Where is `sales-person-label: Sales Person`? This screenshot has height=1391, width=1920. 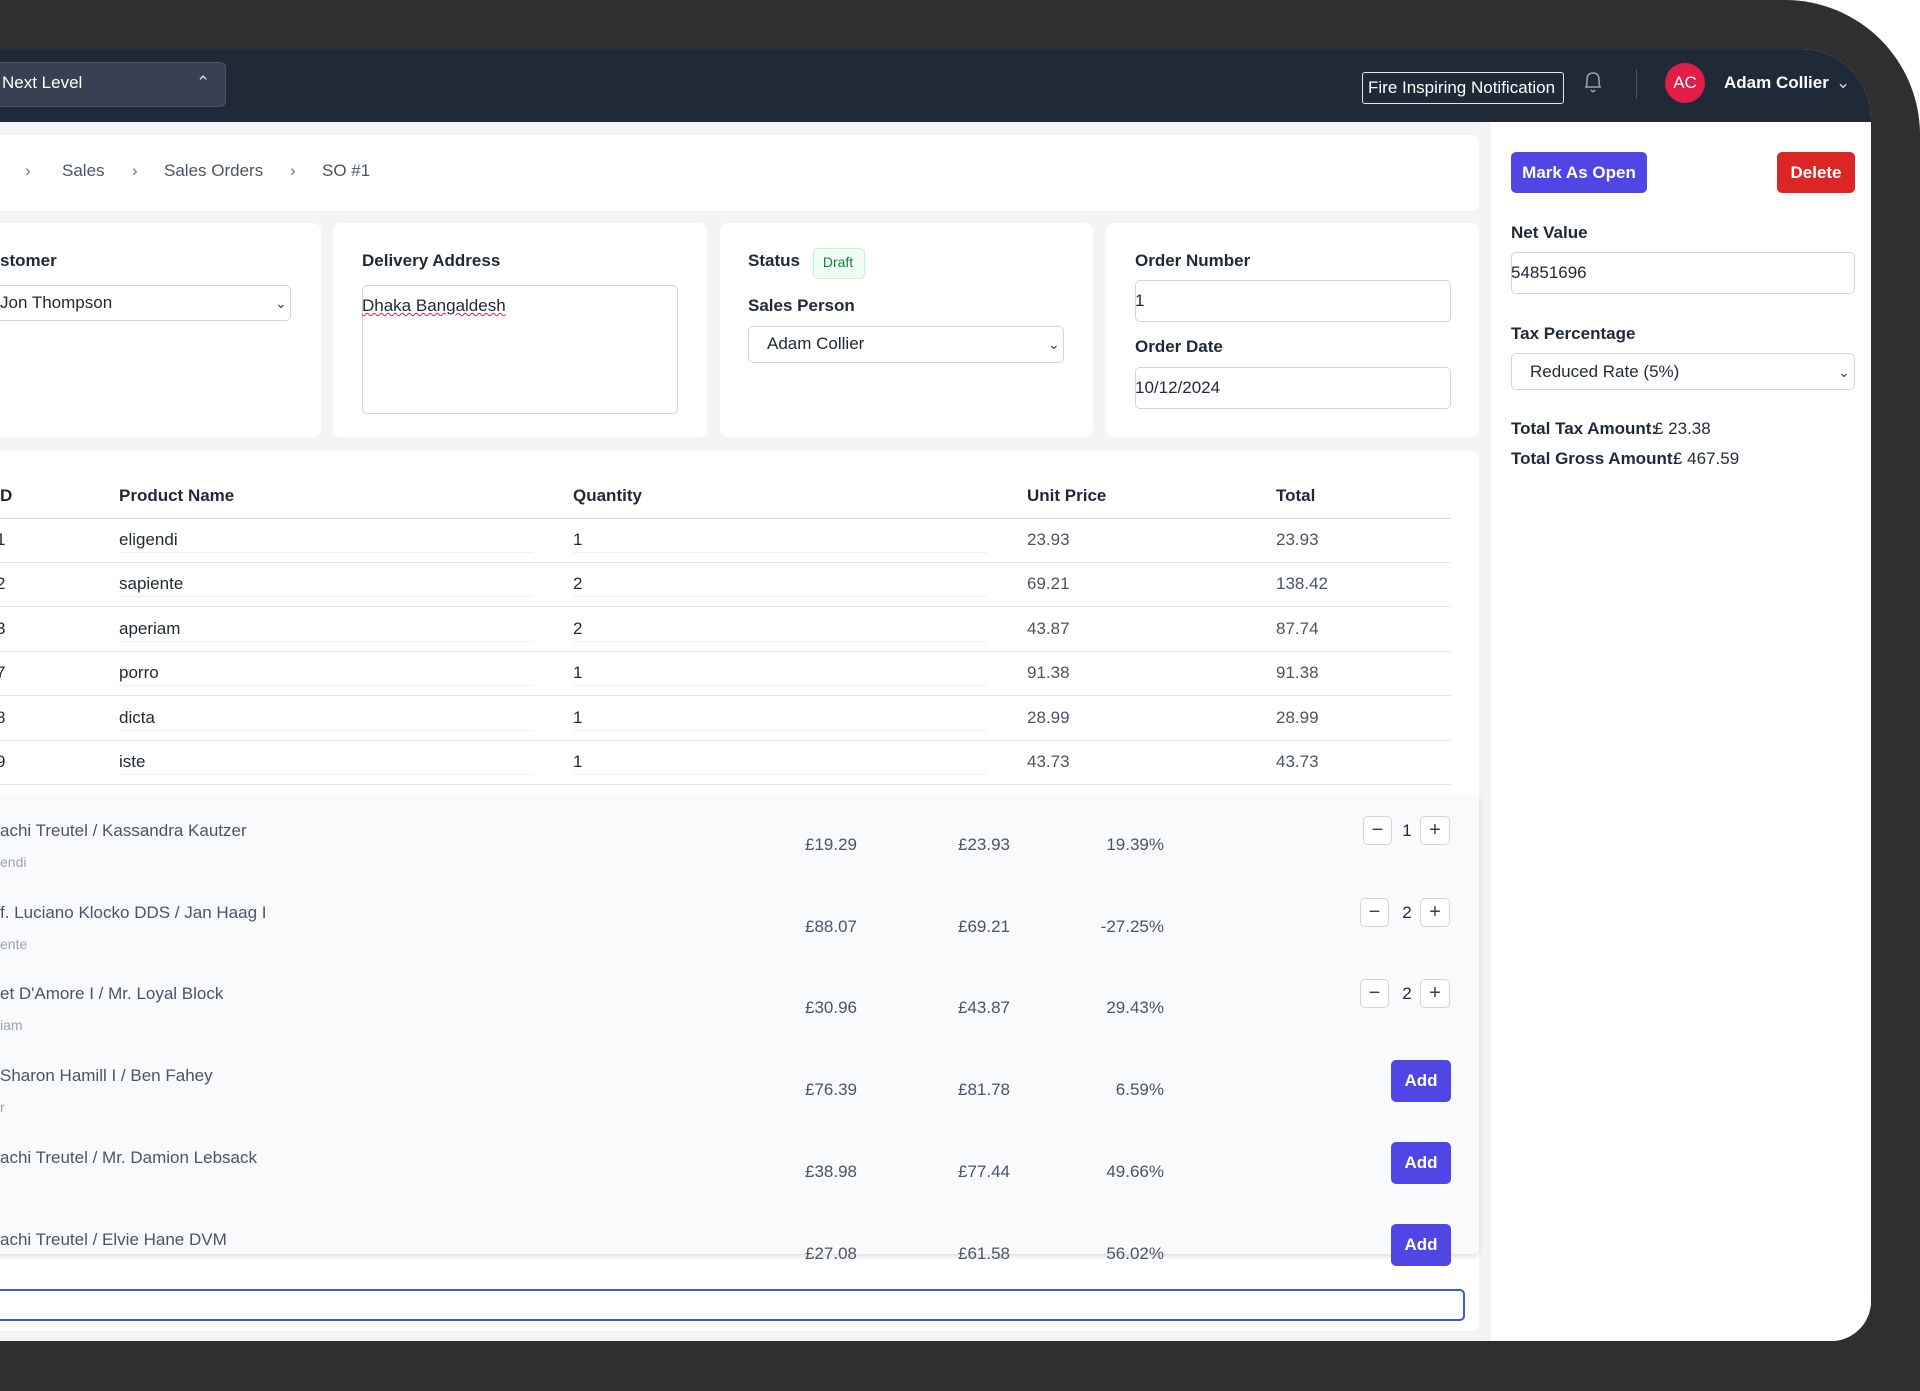 sales-person-label: Sales Person is located at coordinates (801, 305).